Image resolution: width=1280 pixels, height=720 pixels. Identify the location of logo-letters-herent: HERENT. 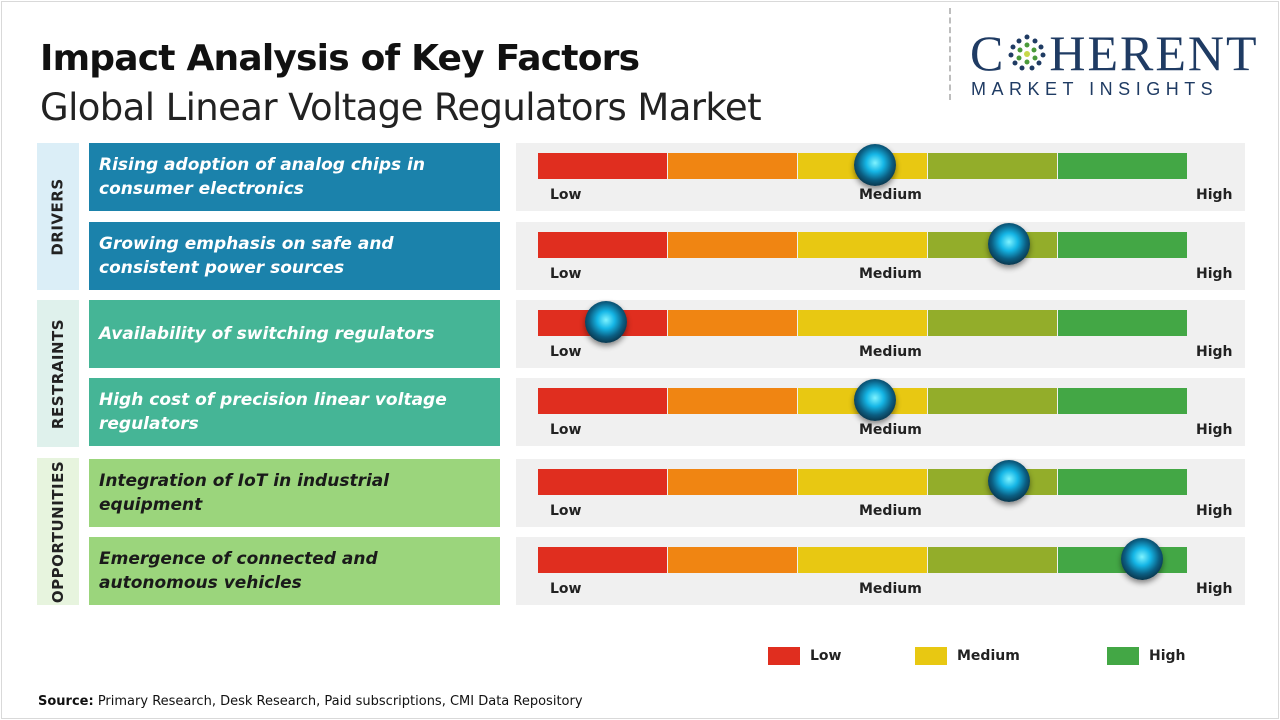
(1154, 53).